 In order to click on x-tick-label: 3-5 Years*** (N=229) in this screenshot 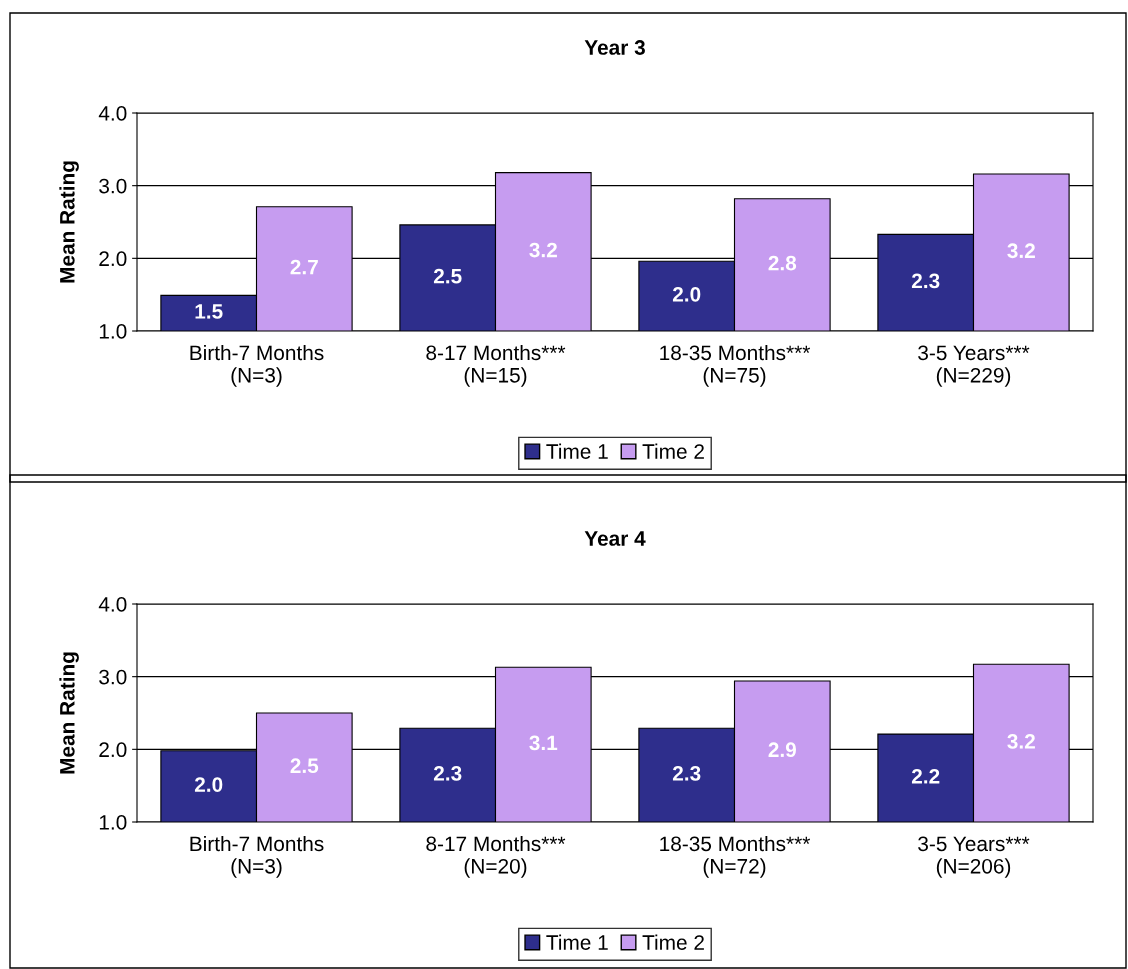, I will do `click(974, 366)`.